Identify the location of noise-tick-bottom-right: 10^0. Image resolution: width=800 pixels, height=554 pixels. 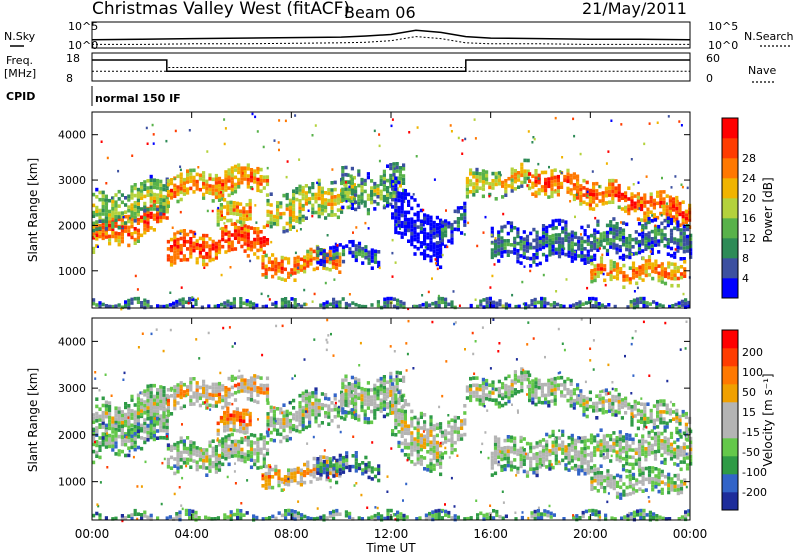
(723, 45).